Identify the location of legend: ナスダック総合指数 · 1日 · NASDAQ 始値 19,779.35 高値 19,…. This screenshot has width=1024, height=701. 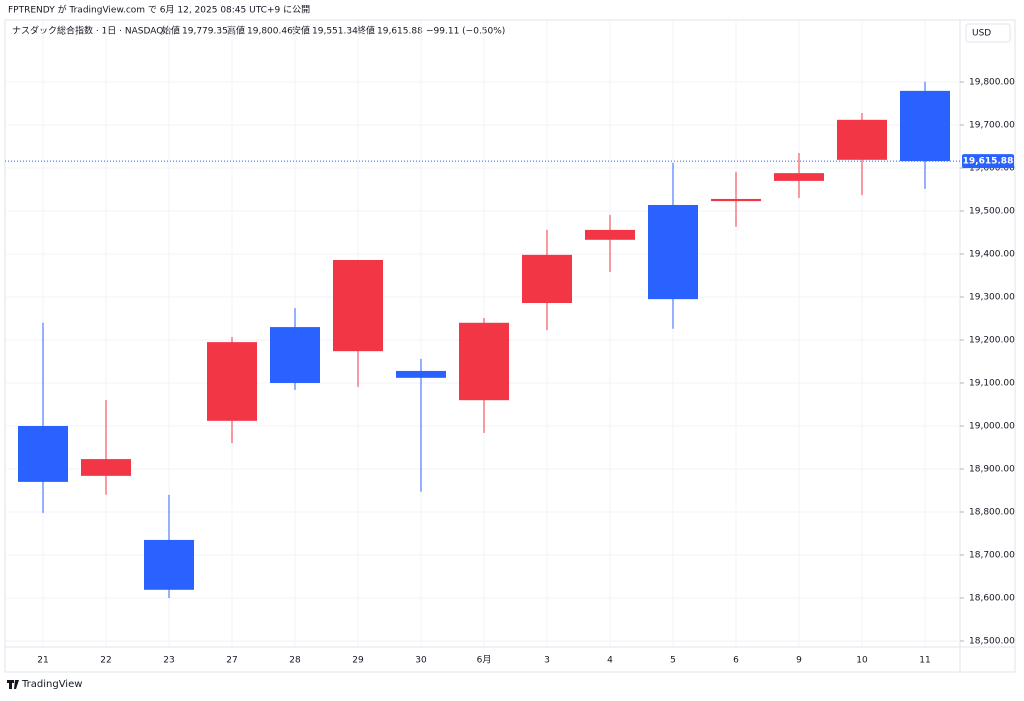
(258, 31).